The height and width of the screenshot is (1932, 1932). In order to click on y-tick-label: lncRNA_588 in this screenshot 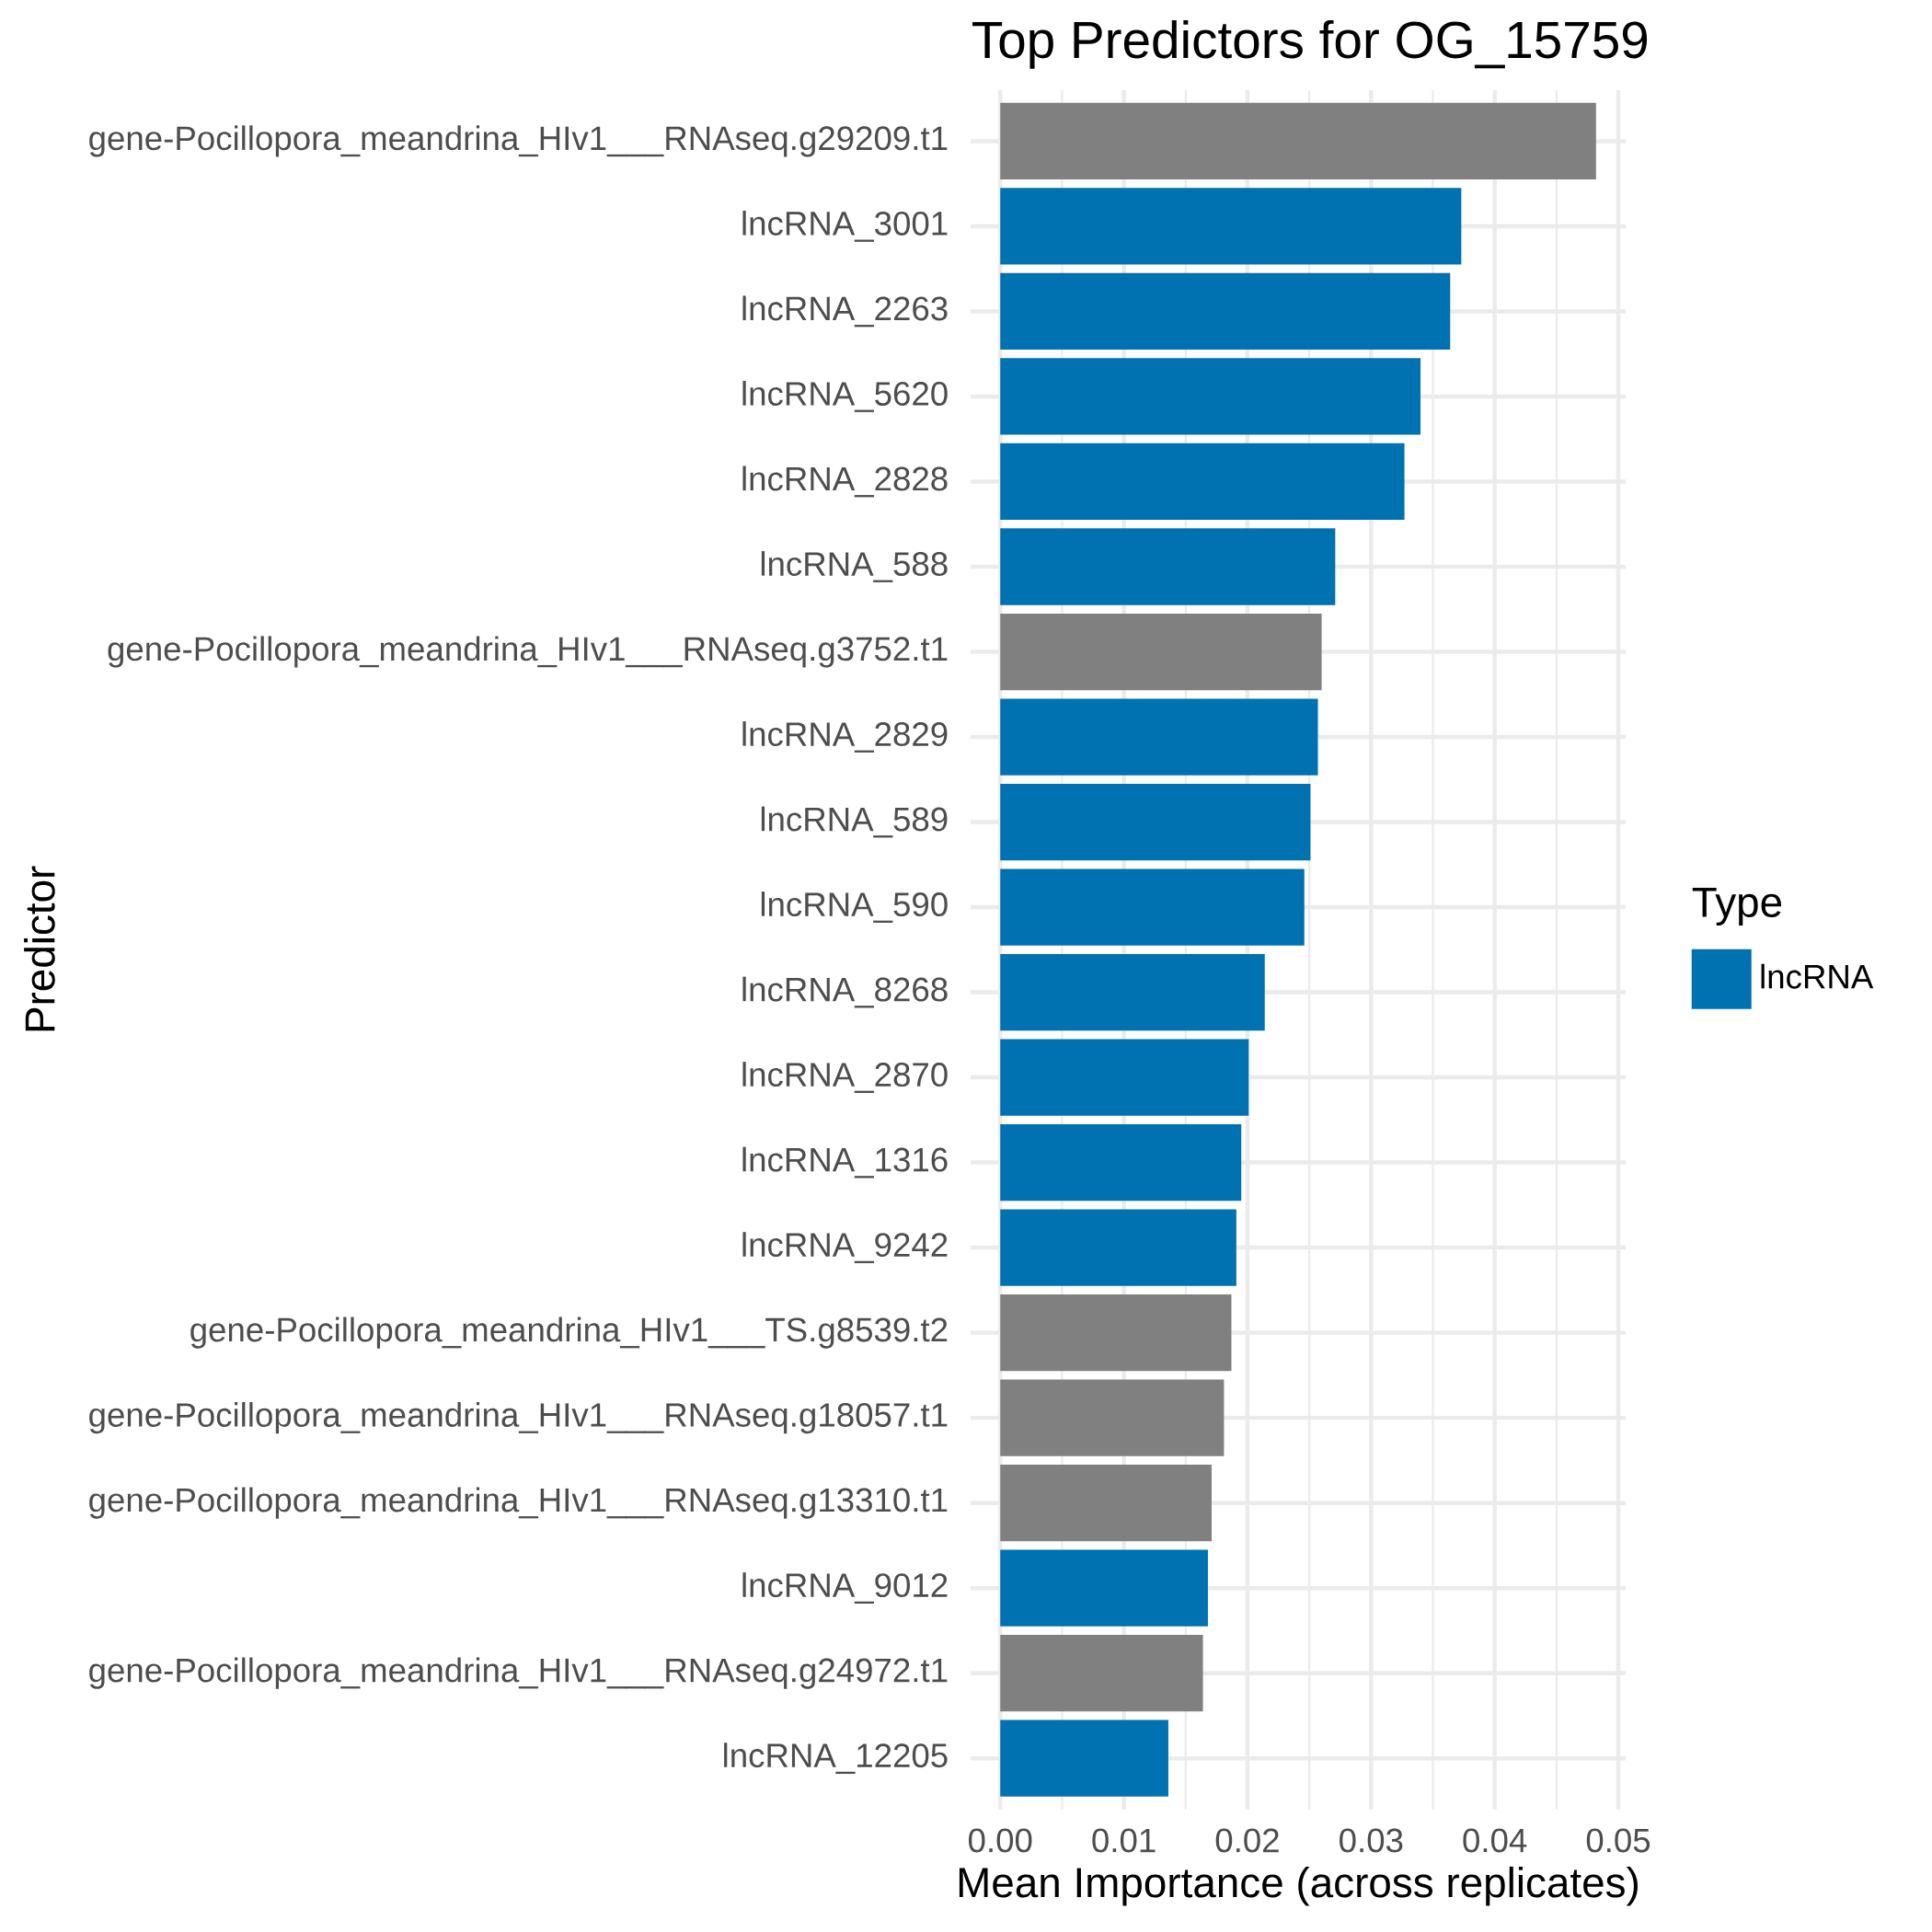, I will do `click(854, 566)`.